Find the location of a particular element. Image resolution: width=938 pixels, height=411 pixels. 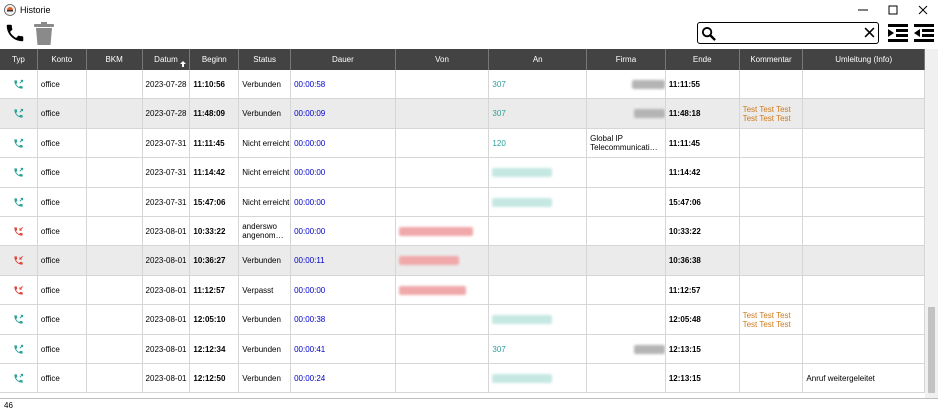

indent-less-icon is located at coordinates (924, 33).